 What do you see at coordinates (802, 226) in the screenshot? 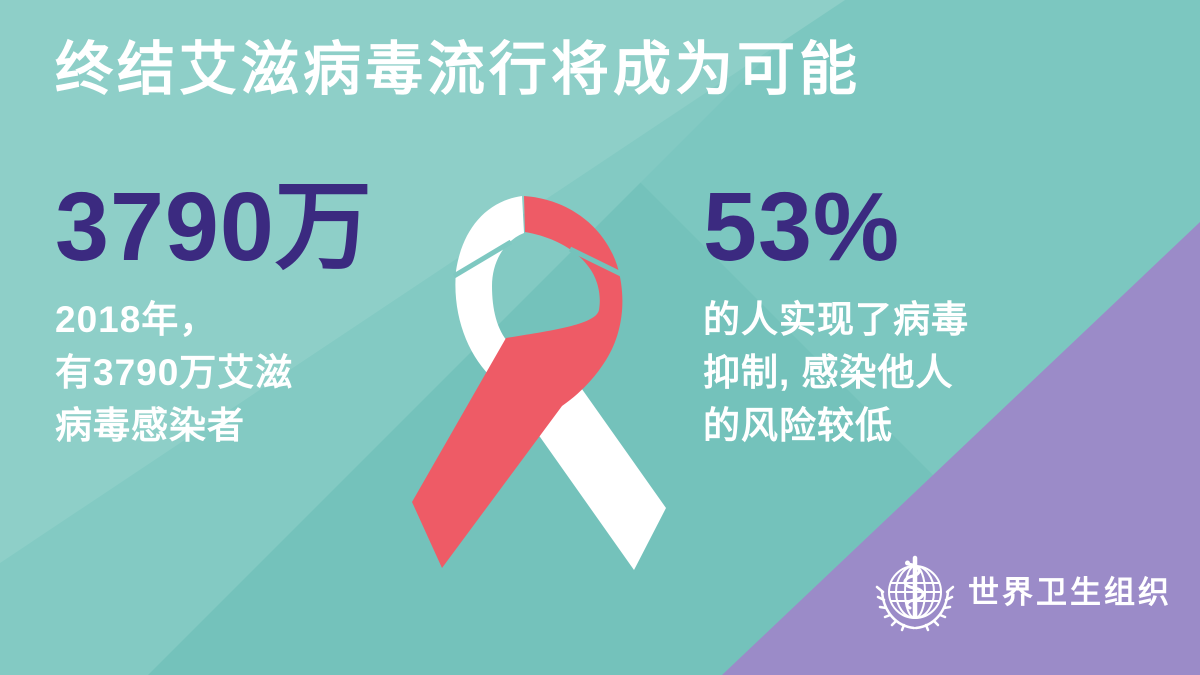
I see `stat-value-right: 53%` at bounding box center [802, 226].